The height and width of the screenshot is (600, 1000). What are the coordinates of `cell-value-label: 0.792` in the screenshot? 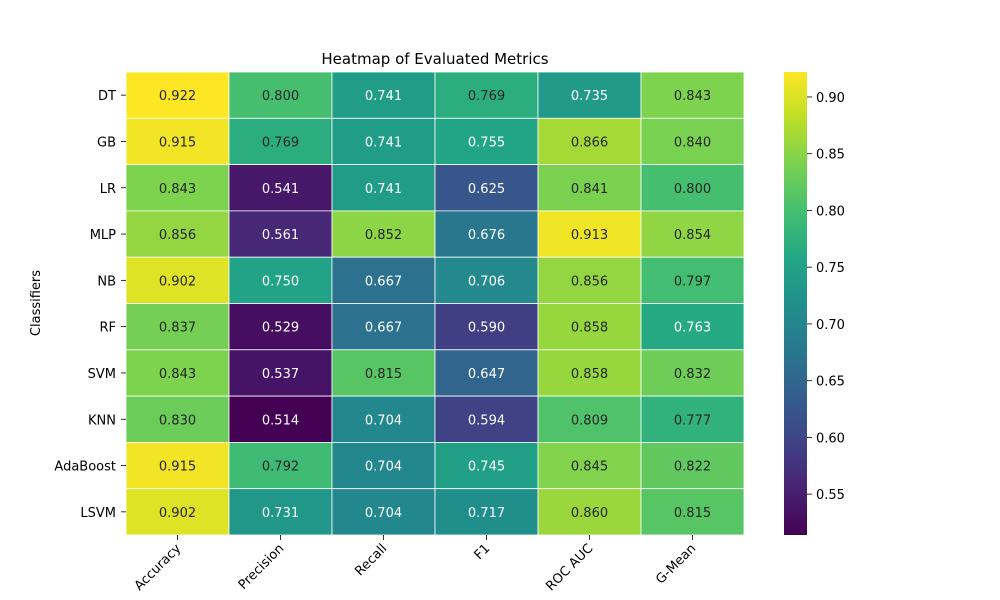 It's located at (280, 467).